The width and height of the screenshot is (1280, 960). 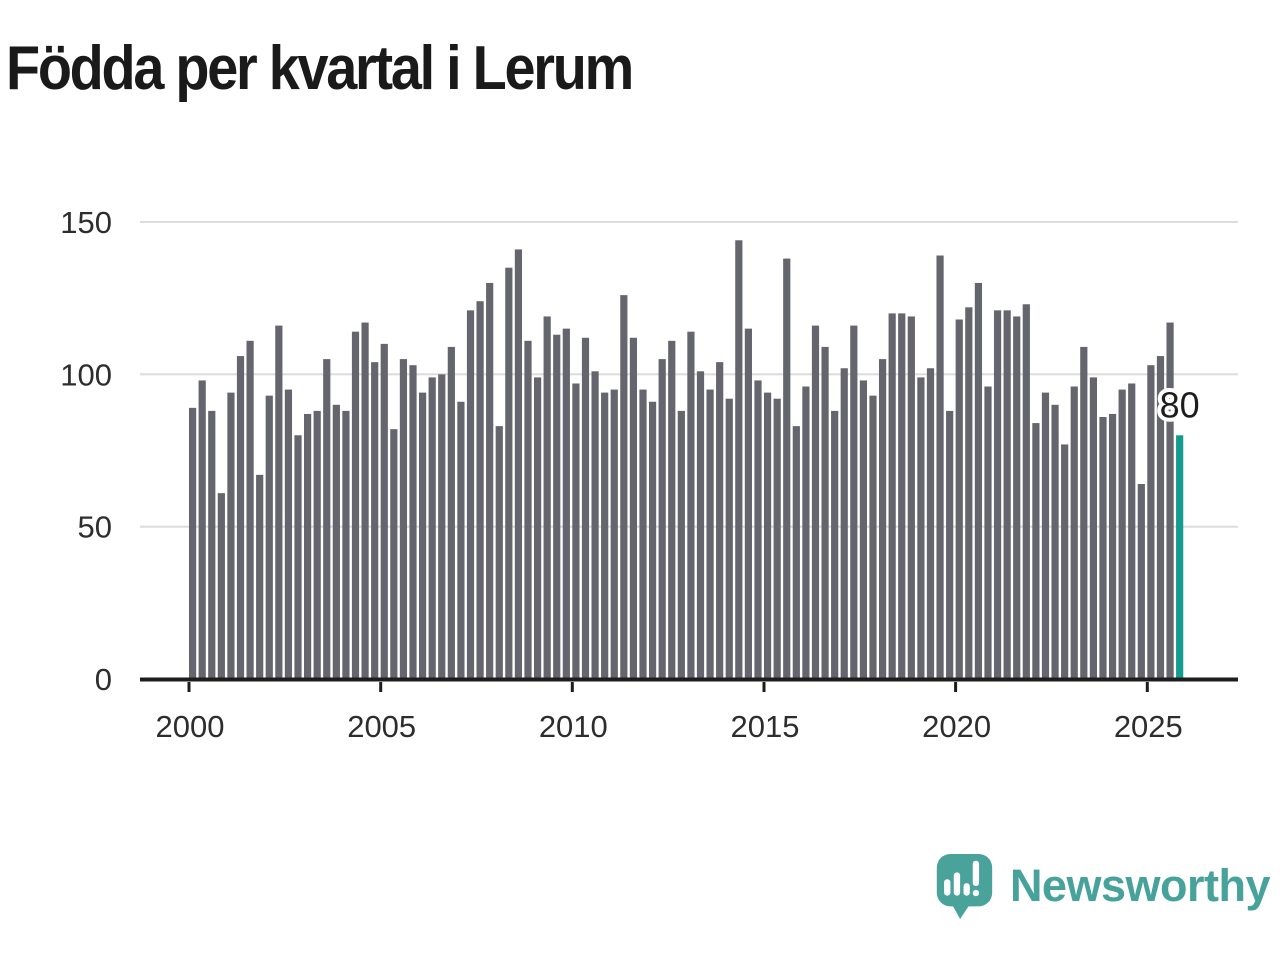 What do you see at coordinates (1180, 557) in the screenshot?
I see `bar-latest-highlighted` at bounding box center [1180, 557].